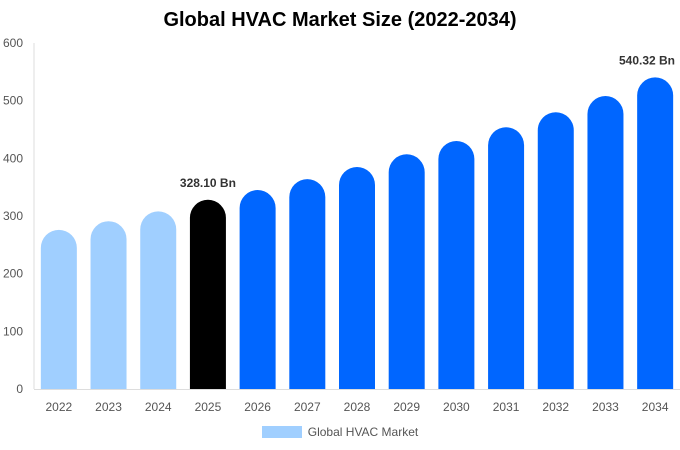 This screenshot has width=680, height=450. What do you see at coordinates (207, 294) in the screenshot?
I see `bar-2025` at bounding box center [207, 294].